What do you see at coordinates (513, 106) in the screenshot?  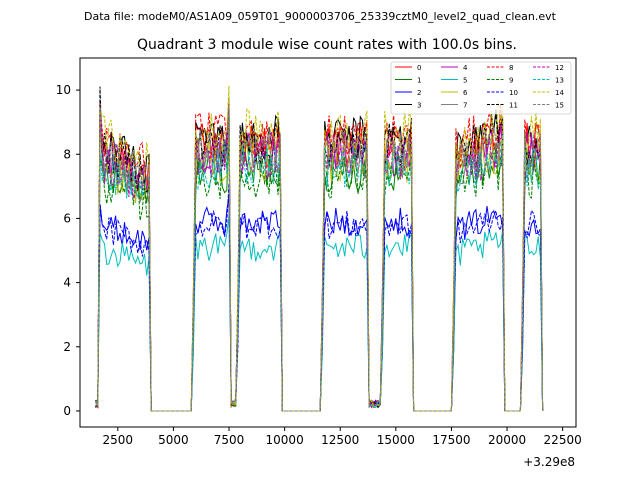 I see `legend-label-11: 11` at bounding box center [513, 106].